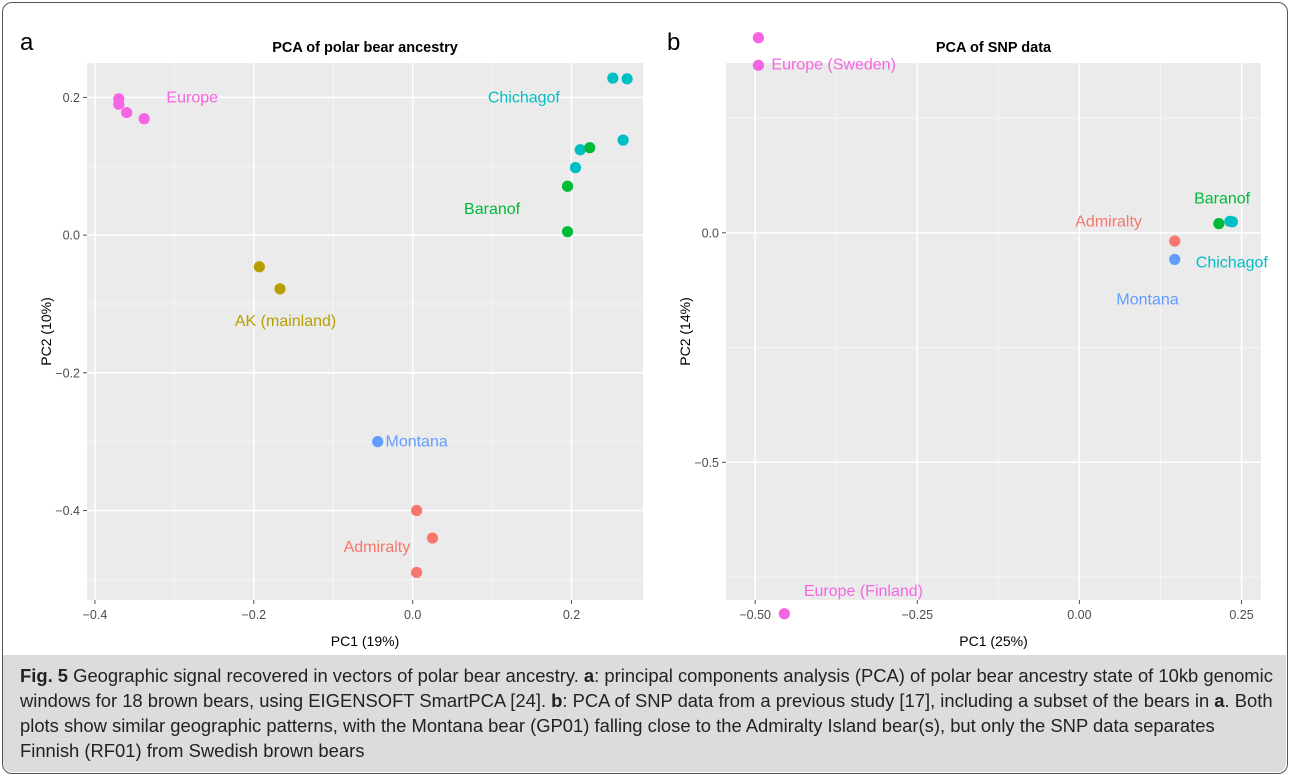  Describe the element at coordinates (673, 42) in the screenshot. I see `panel-letter: b` at that location.